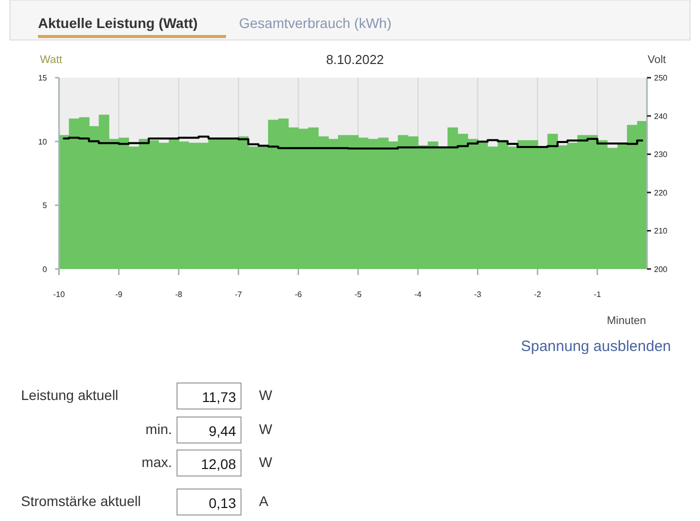  Describe the element at coordinates (81, 501) in the screenshot. I see `text: Stromstärke aktuell` at that location.